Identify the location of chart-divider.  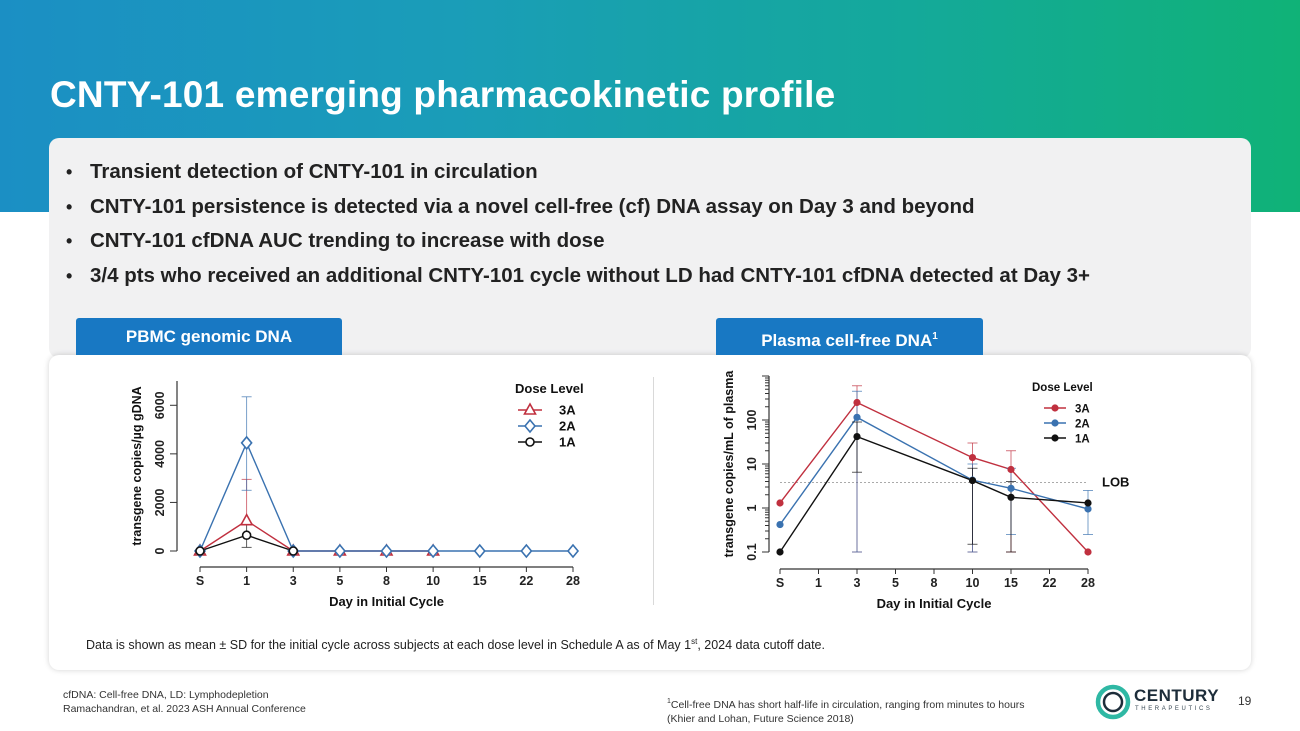
(653, 491).